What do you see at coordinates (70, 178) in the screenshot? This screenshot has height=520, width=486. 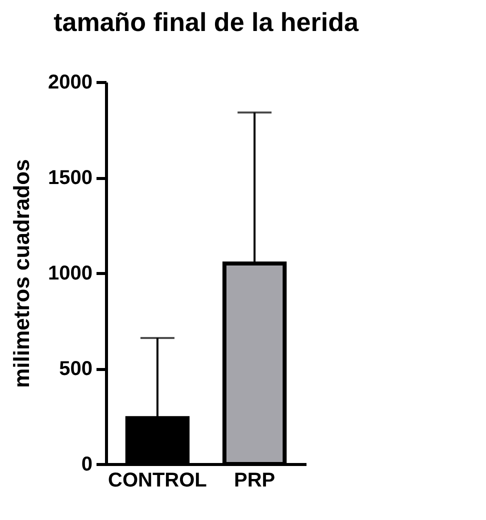 I see `y-tick-label: 1500` at bounding box center [70, 178].